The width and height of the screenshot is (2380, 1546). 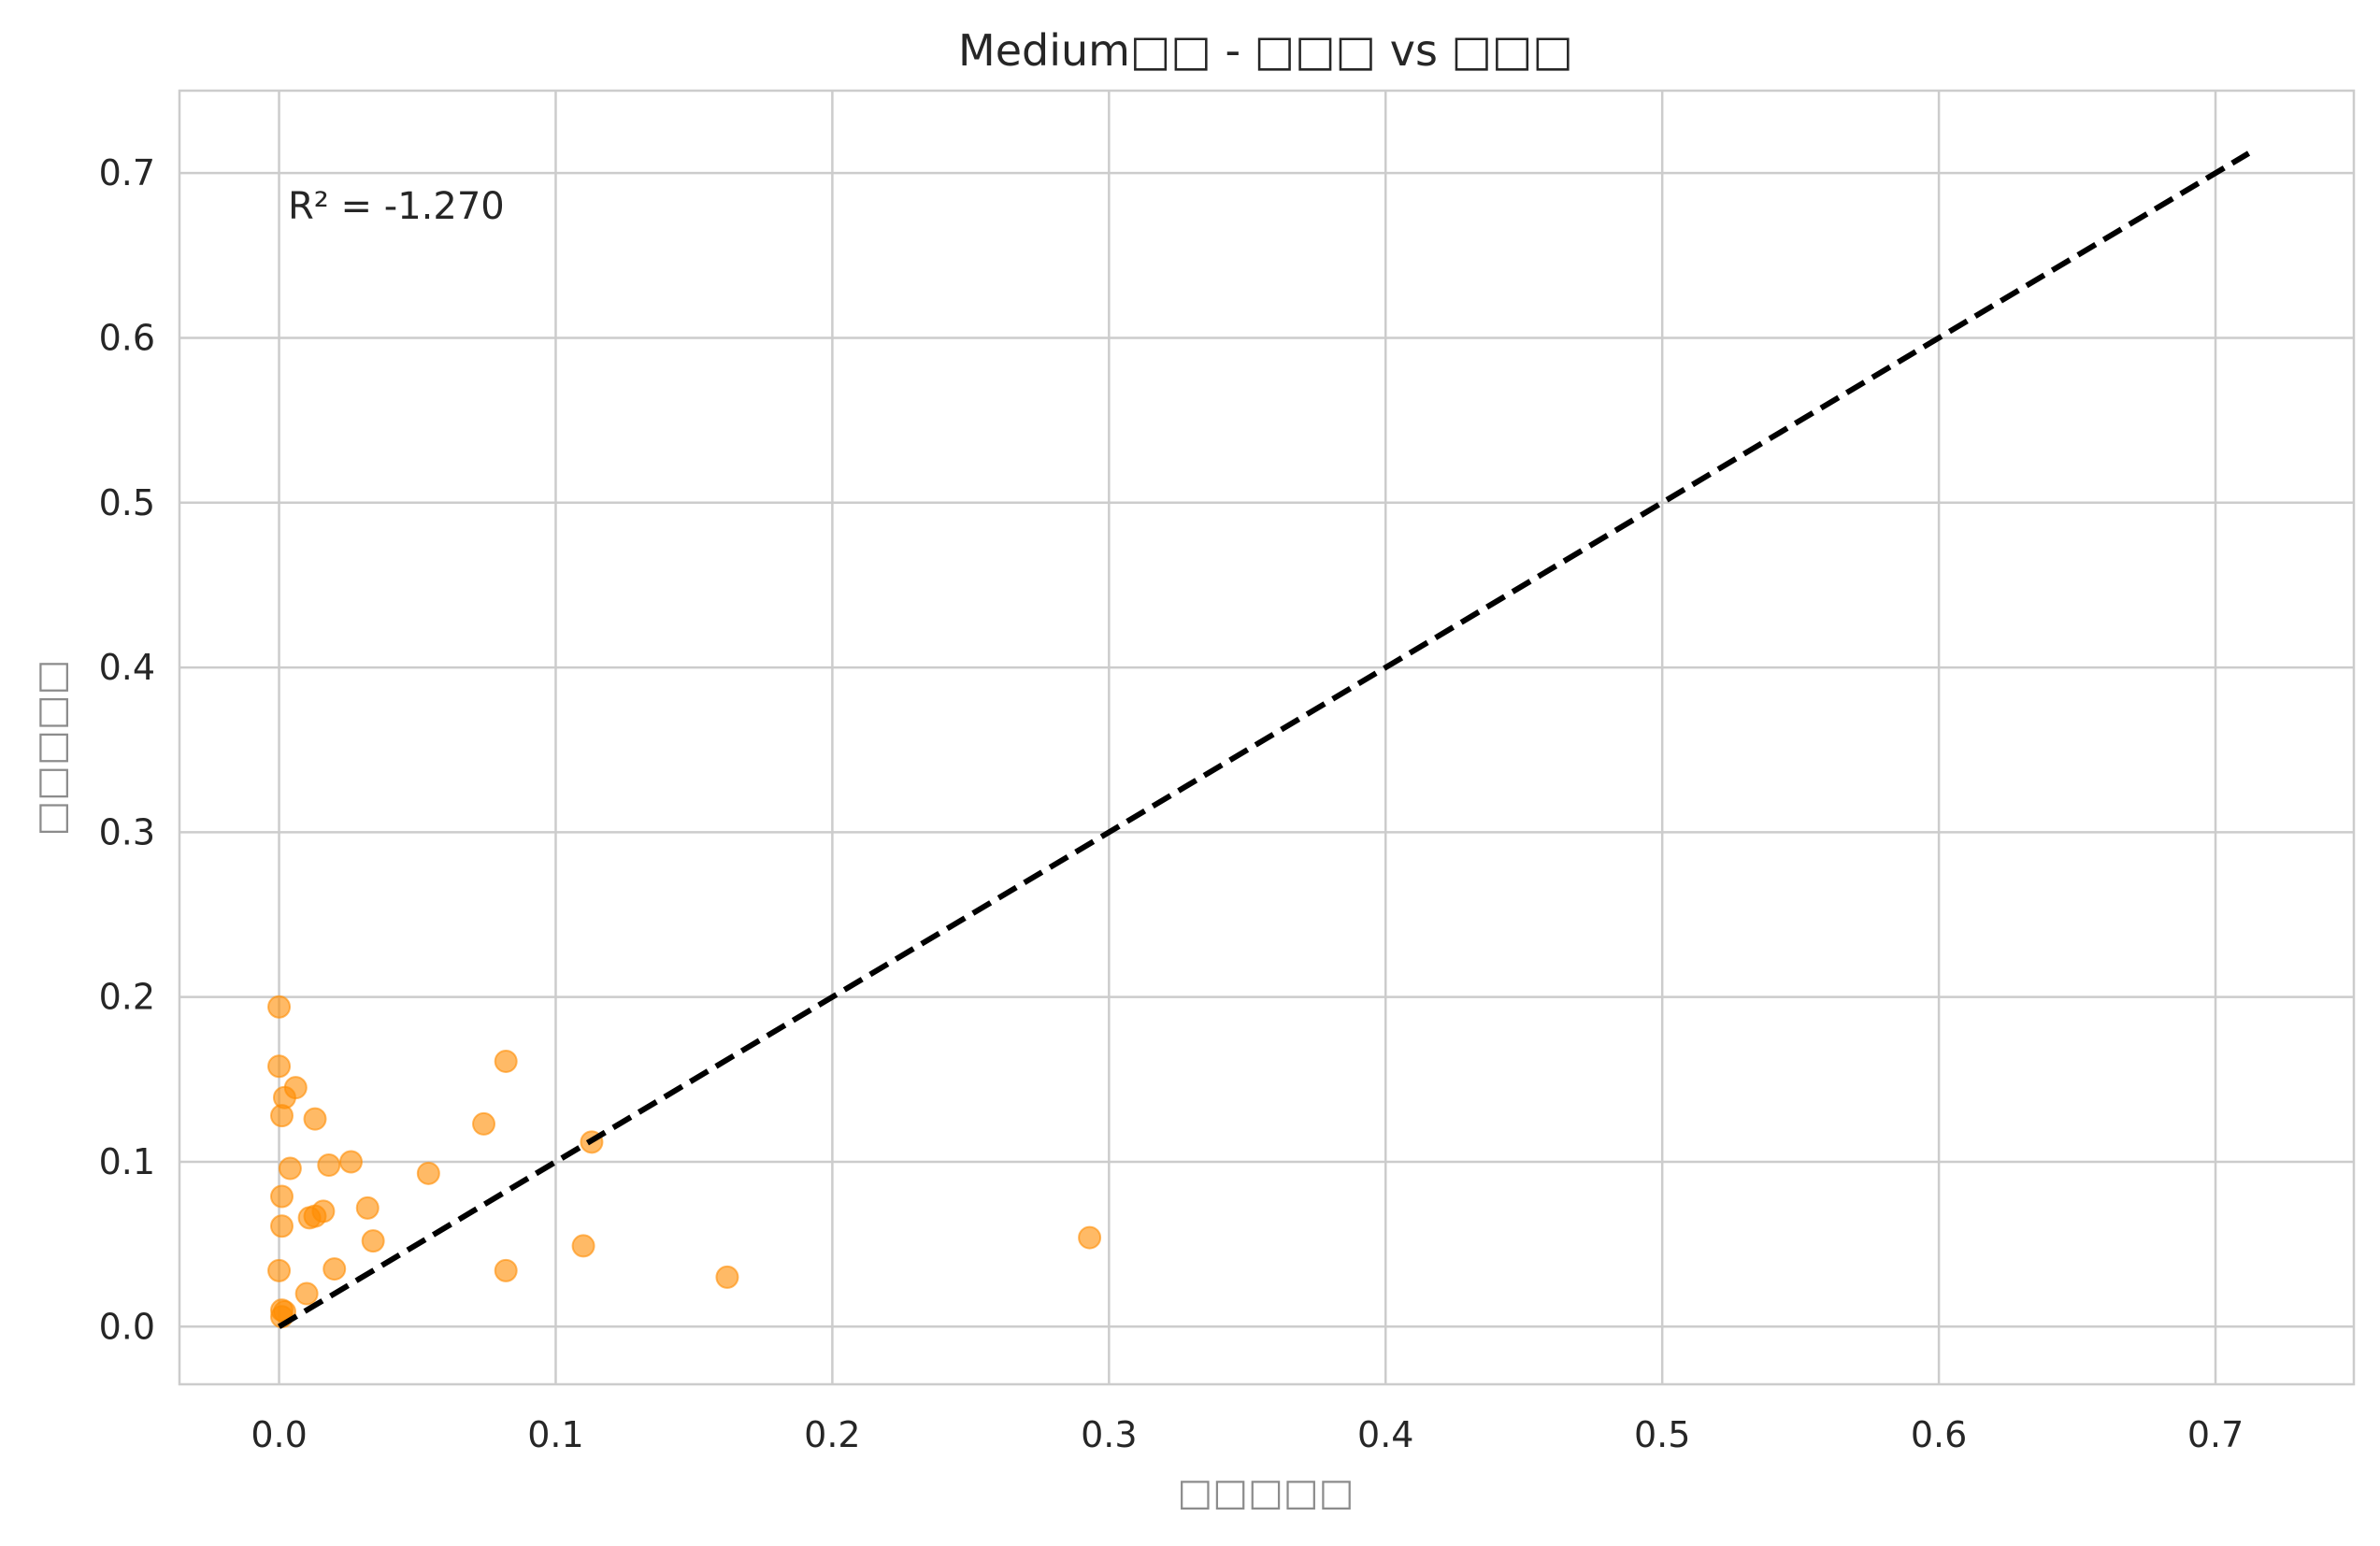 I want to click on x-tick-label: 0.1, so click(x=555, y=1434).